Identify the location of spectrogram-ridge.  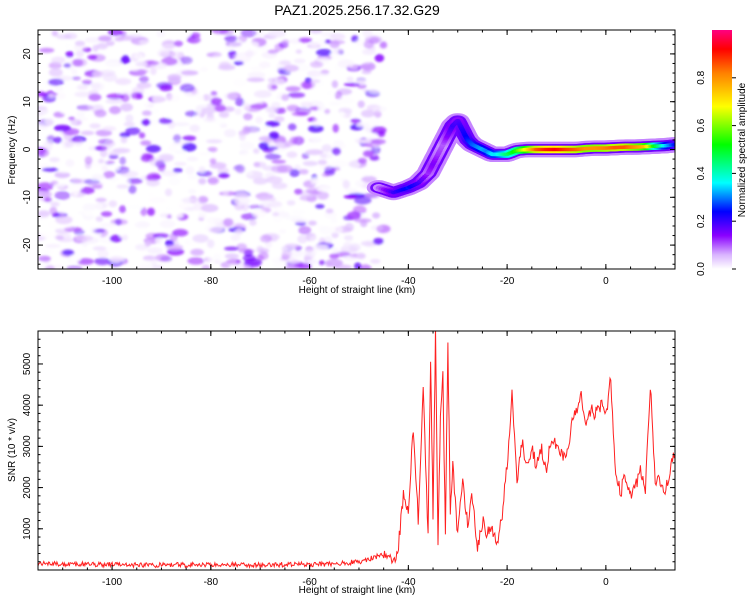
(520, 157).